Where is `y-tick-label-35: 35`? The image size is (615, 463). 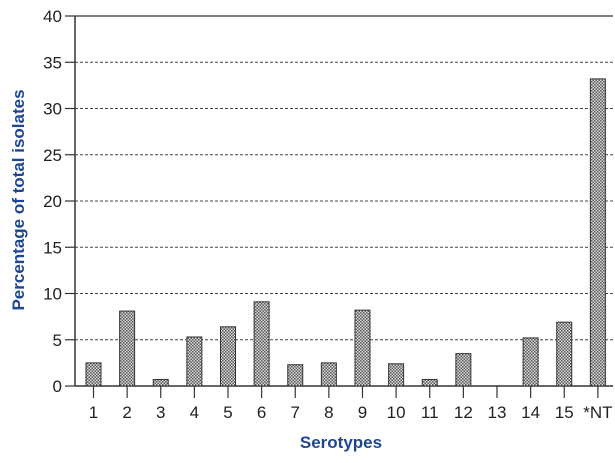 y-tick-label-35: 35 is located at coordinates (52, 62).